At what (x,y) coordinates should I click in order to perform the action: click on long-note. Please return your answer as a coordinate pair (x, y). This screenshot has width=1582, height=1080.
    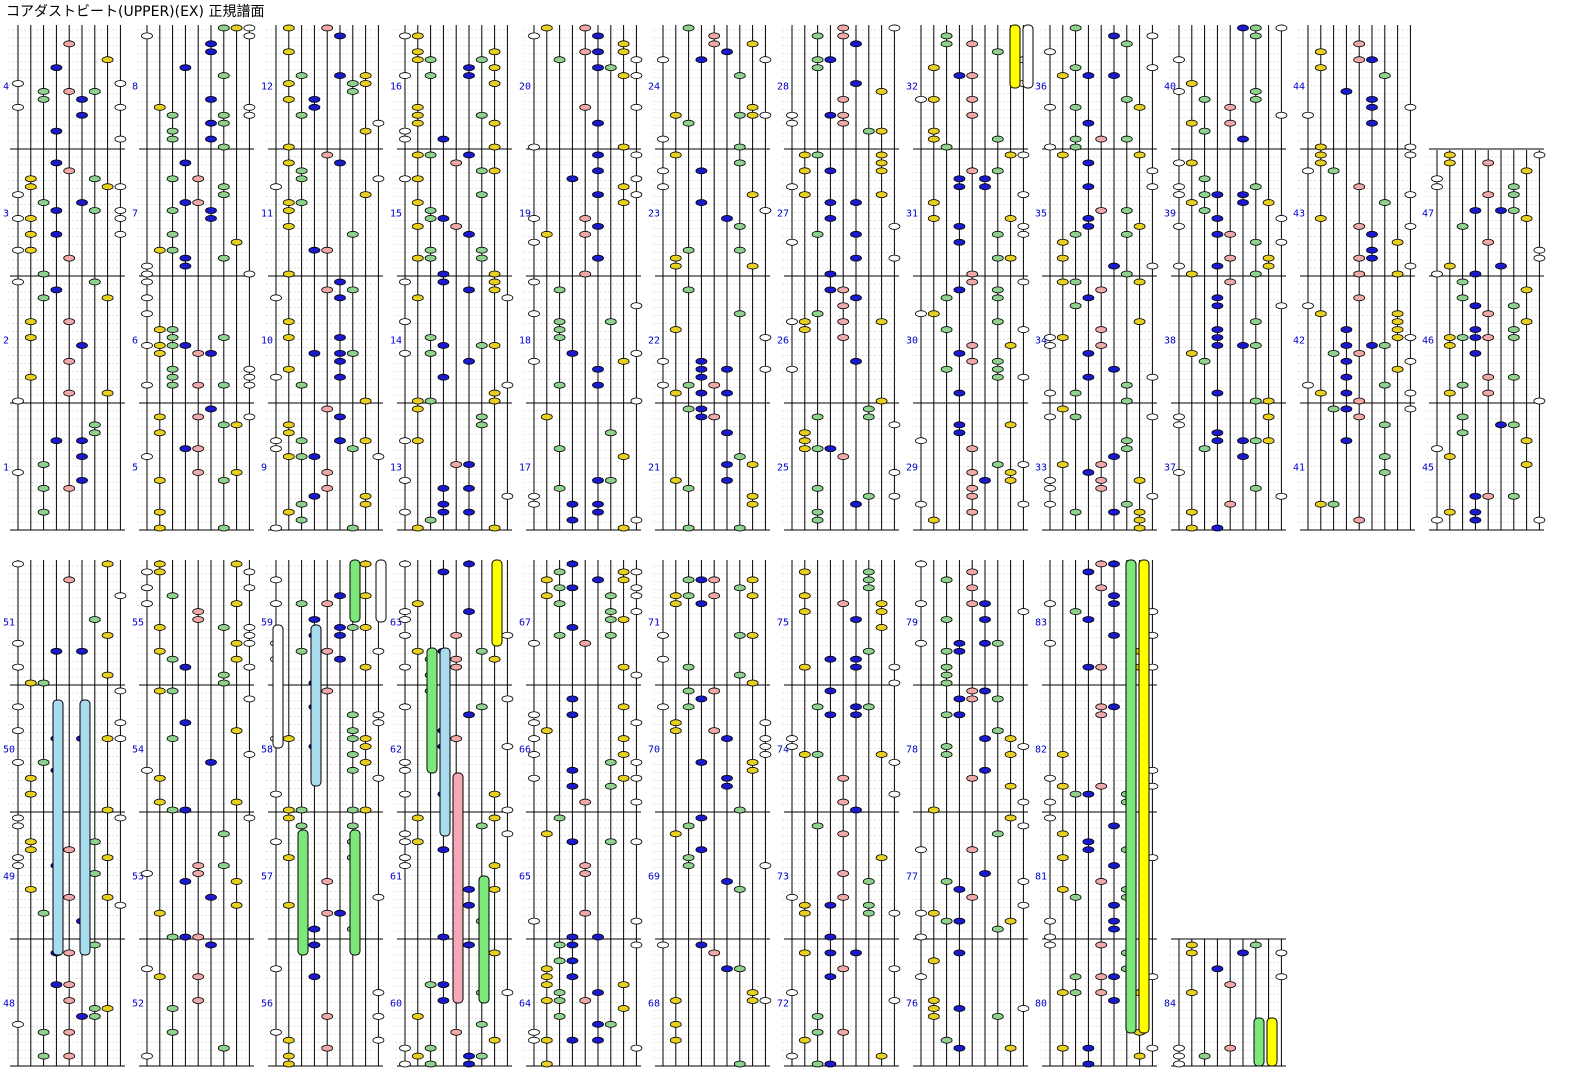
    Looking at the image, I should click on (1259, 1042).